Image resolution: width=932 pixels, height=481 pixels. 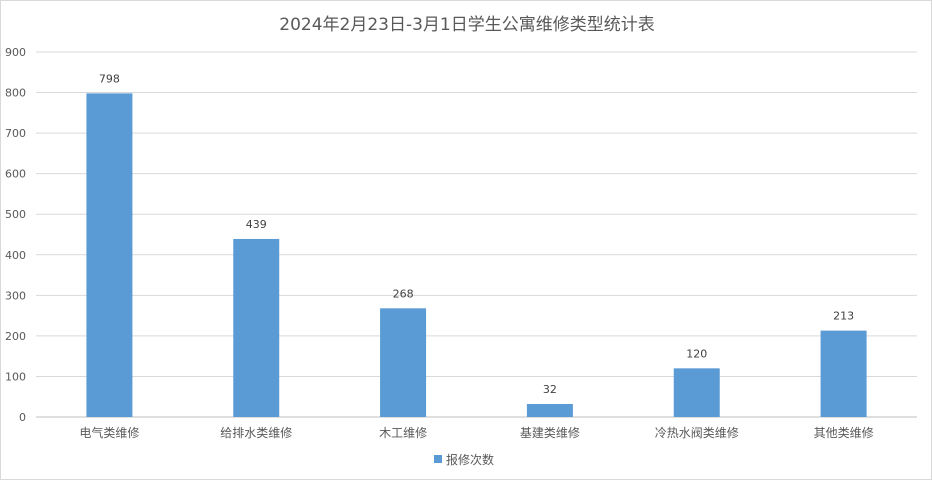 I want to click on x-tick-label: 电气类维修, so click(x=109, y=432).